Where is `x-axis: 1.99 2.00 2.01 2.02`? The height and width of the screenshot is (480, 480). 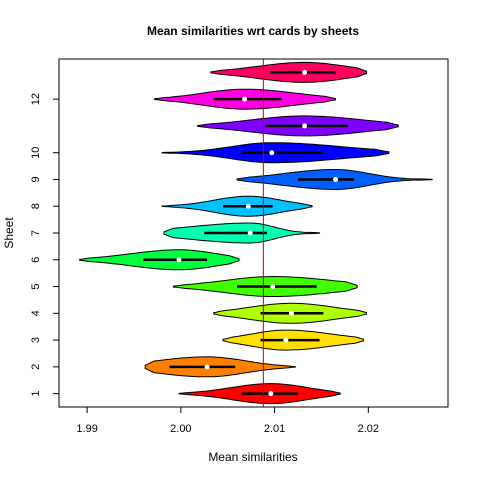
x-axis: 1.99 2.00 2.01 2.02 is located at coordinates (227, 420).